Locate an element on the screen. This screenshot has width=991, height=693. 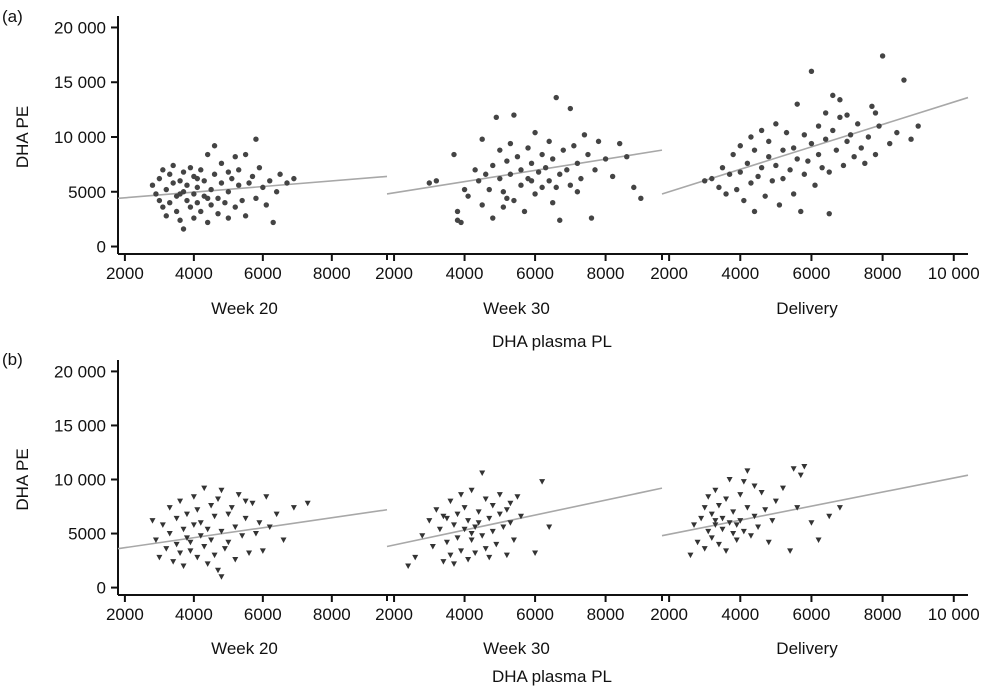
x-tick-label: 4000 is located at coordinates (465, 273).